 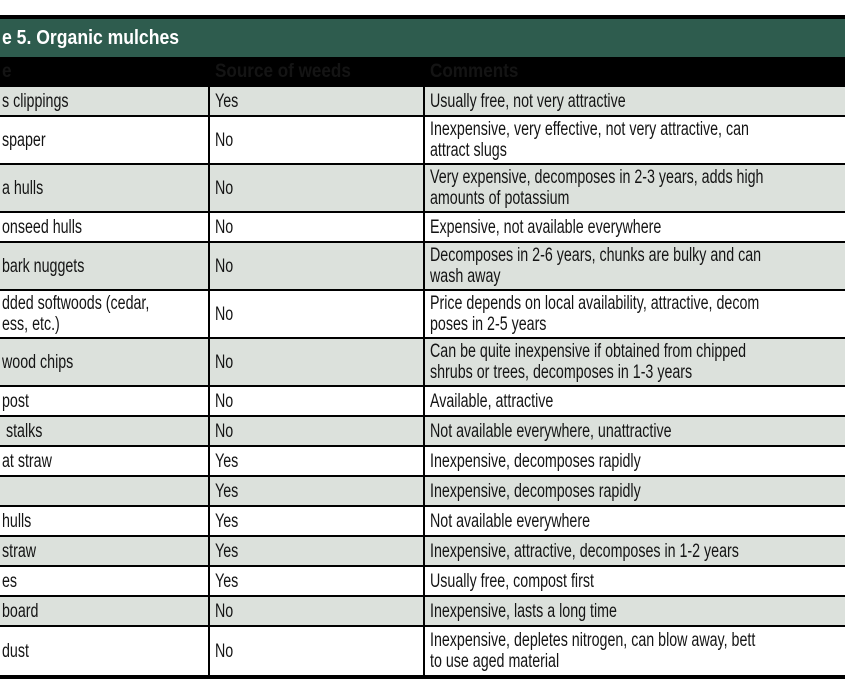 I want to click on table-row: post No Available, attractive, so click(x=422, y=402).